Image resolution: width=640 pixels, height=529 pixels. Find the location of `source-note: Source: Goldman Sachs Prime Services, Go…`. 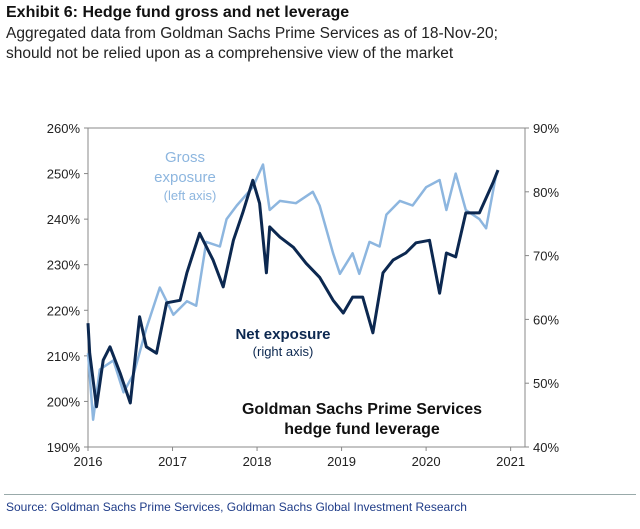

source-note: Source: Goldman Sachs Prime Services, Go… is located at coordinates (236, 507).